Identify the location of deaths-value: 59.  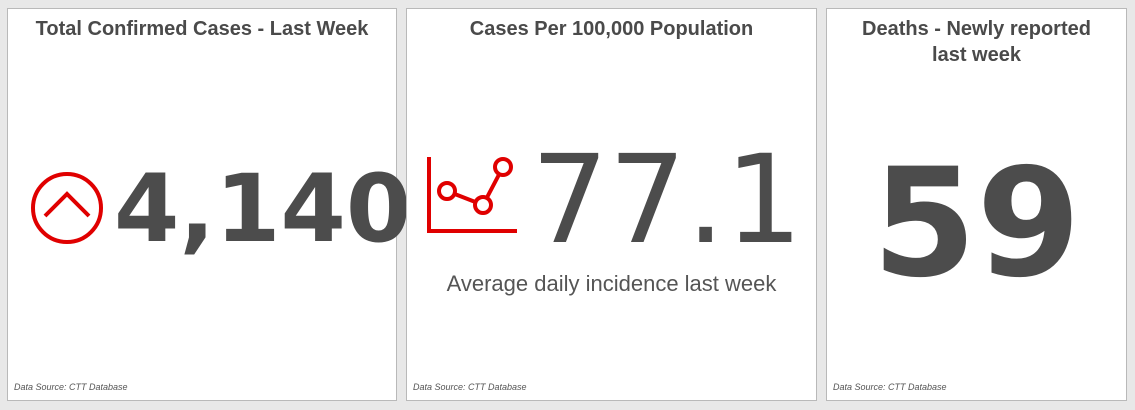
(976, 224).